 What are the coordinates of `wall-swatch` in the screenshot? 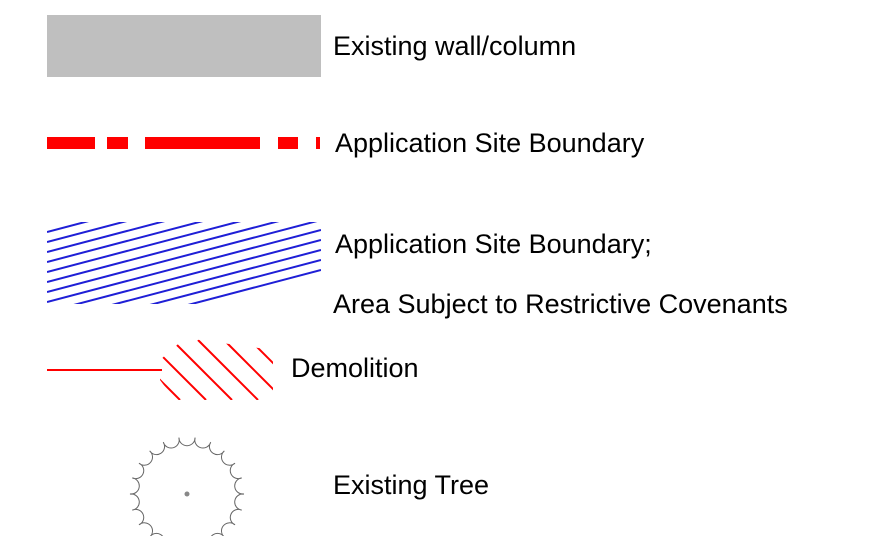 It's located at (184, 46).